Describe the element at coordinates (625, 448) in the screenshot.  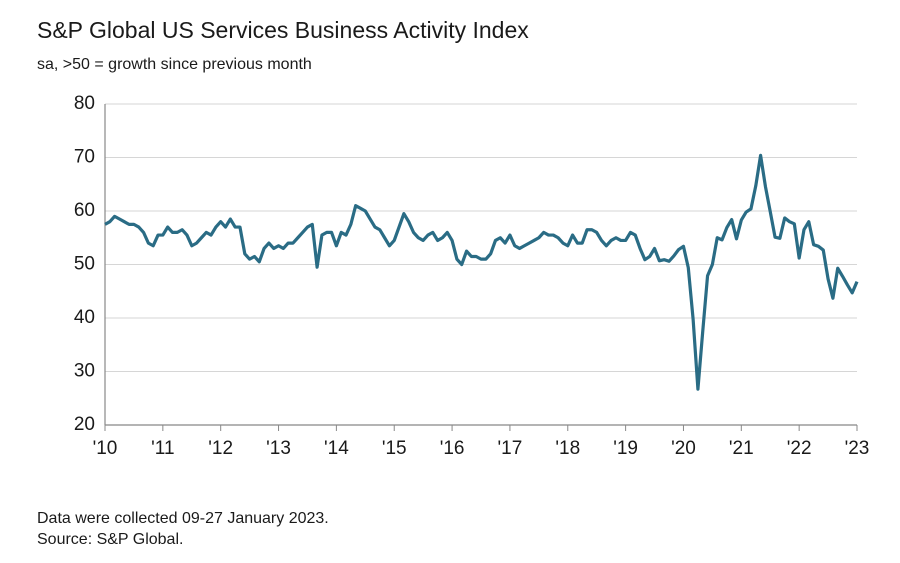
I see `x-tick-label: '19` at that location.